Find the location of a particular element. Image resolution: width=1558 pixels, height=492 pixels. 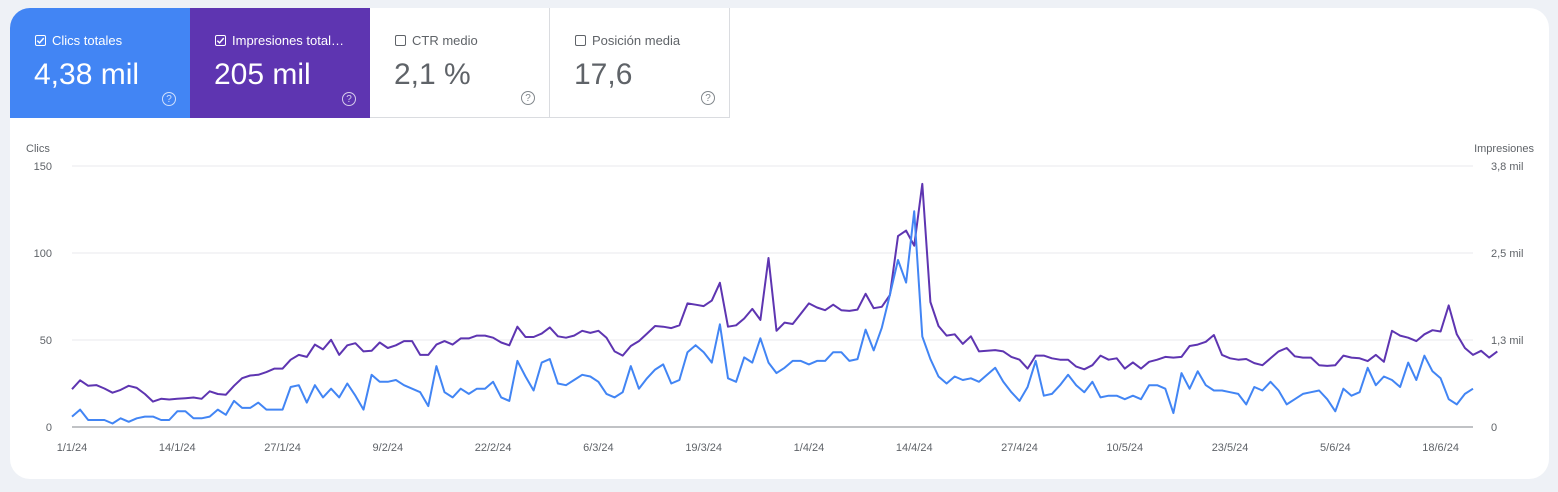

right-tick-label: 0 is located at coordinates (1494, 428).